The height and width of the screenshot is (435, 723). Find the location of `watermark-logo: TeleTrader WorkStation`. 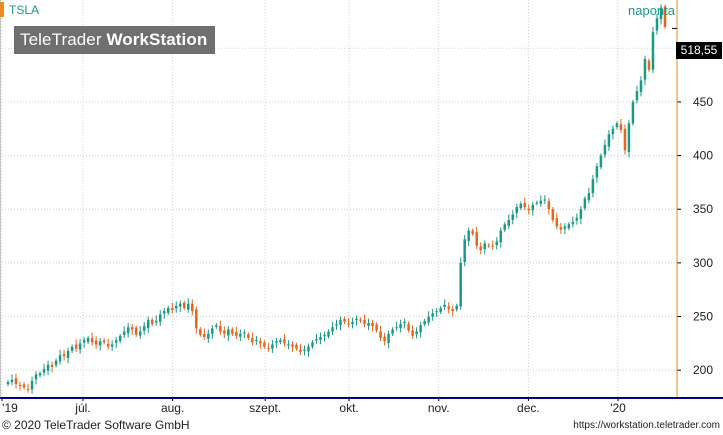

watermark-logo: TeleTrader WorkStation is located at coordinates (114, 40).